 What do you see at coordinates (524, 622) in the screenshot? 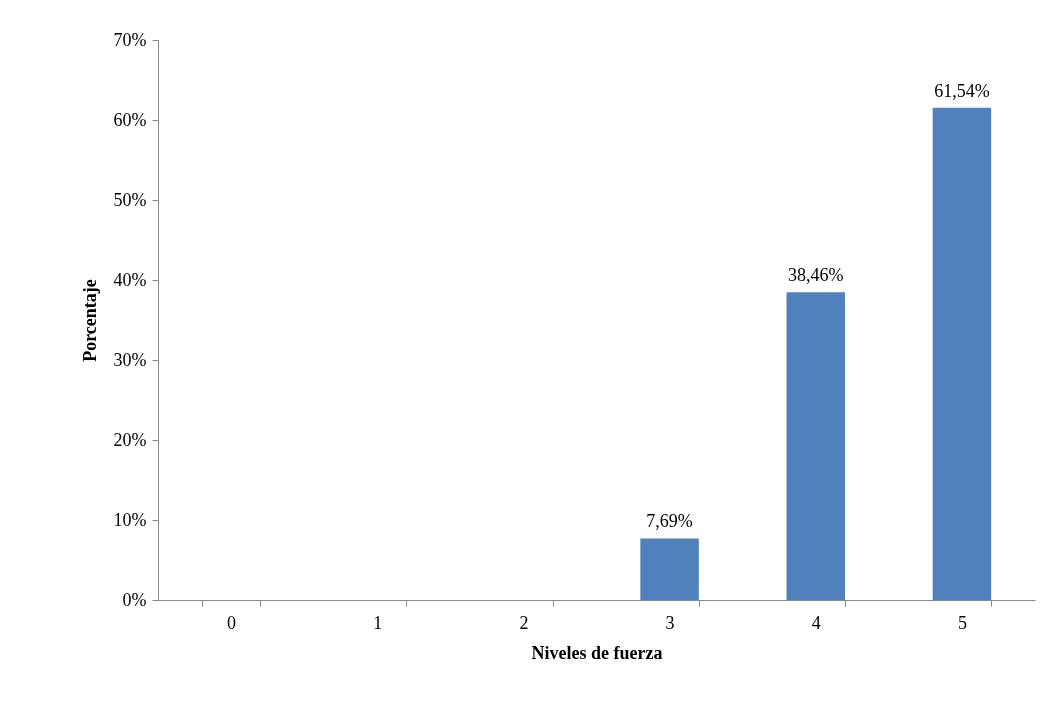
I see `x-tick-label: 2` at bounding box center [524, 622].